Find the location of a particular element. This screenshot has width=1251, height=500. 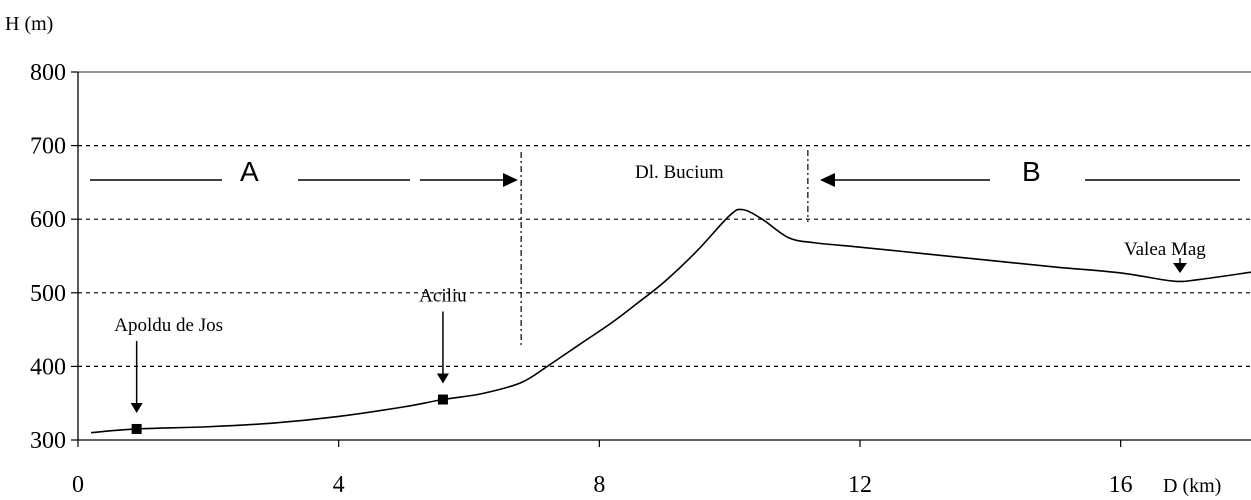

village-markers: Apoldu de Jos Aciliu is located at coordinates (290, 360).